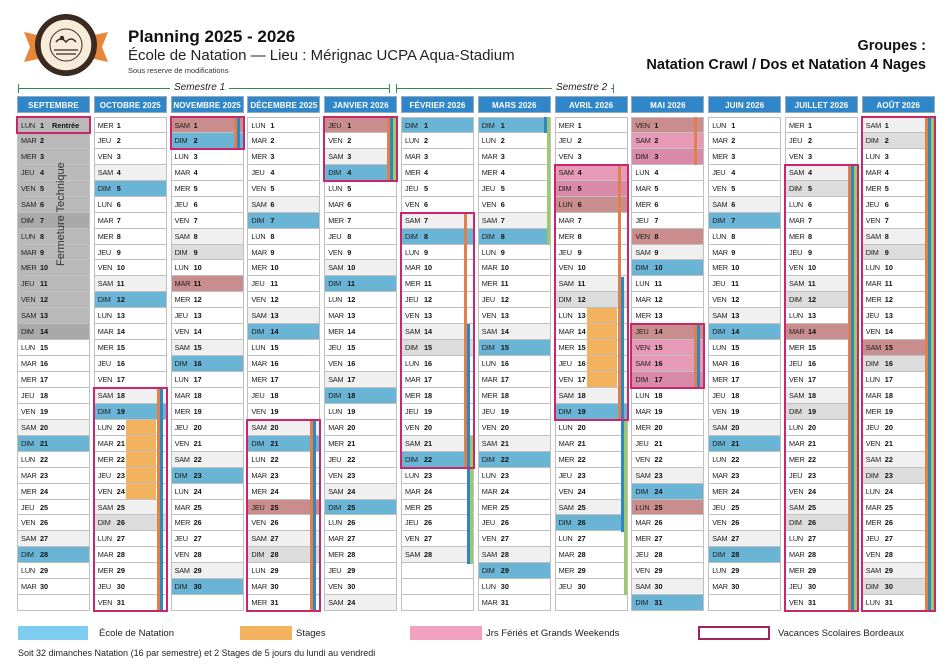  What do you see at coordinates (361, 603) in the screenshot?
I see `day-cell: SAM 24` at bounding box center [361, 603].